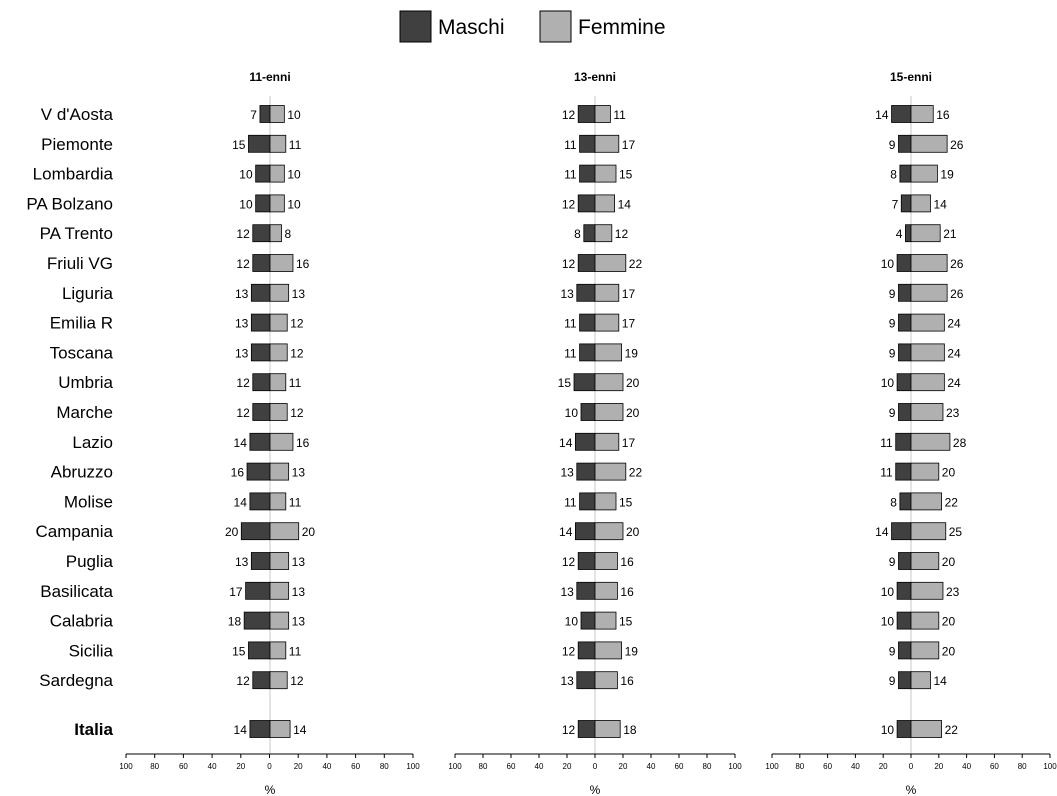  Describe the element at coordinates (269, 766) in the screenshot. I see `x-tick-label: 0` at that location.